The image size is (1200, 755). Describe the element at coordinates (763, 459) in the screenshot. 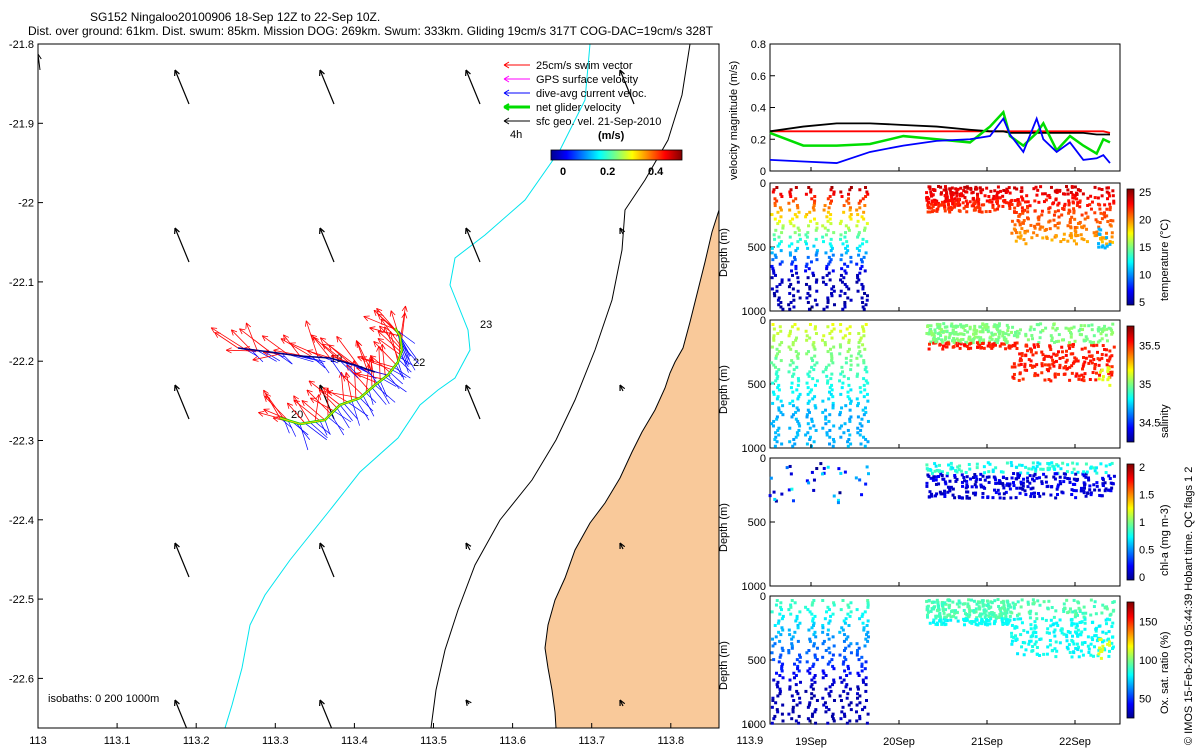

I see `depth-tick-label: 0` at that location.